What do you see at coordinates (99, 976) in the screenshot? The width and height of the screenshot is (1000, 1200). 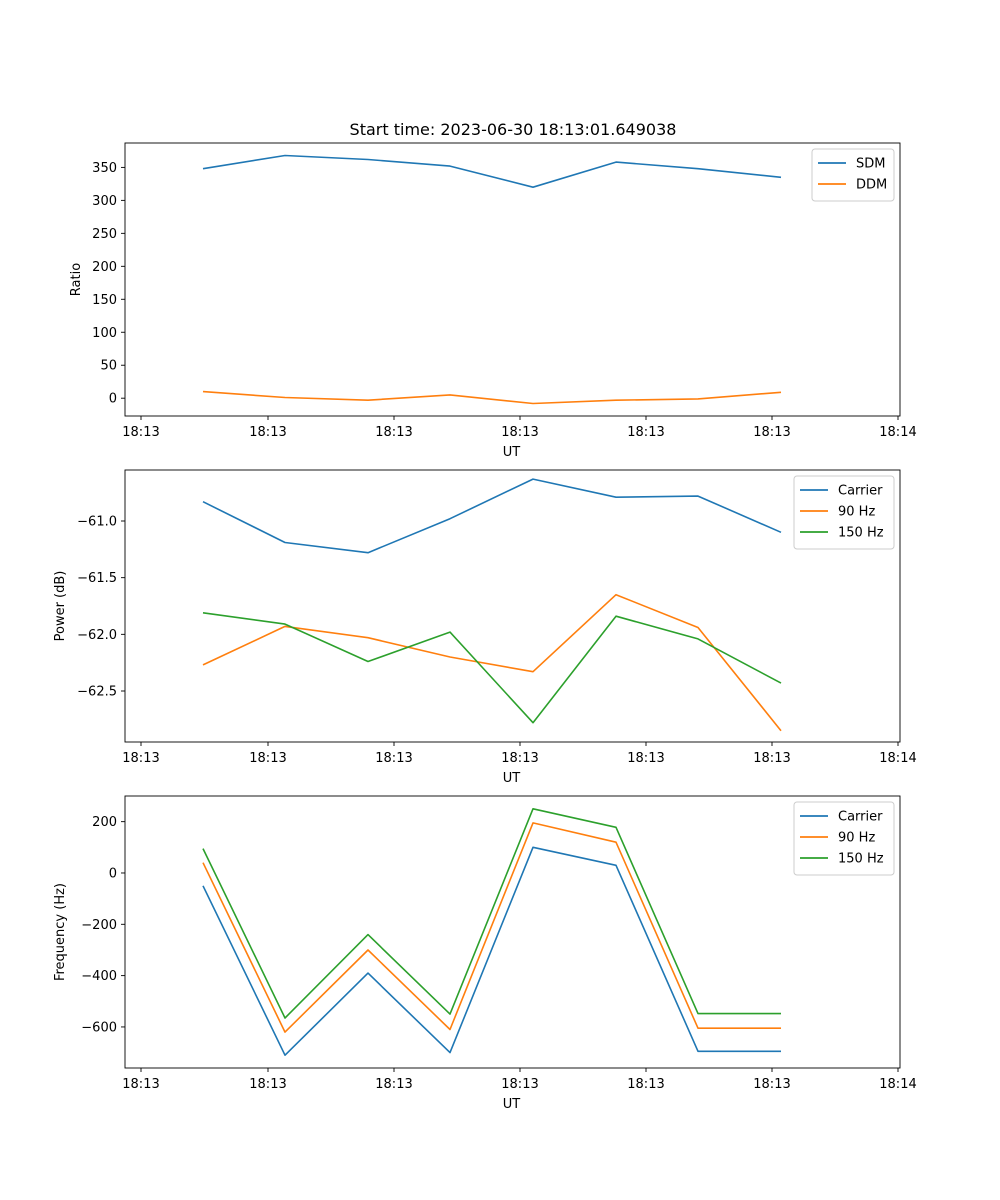 I see `y-tick-label: −400` at bounding box center [99, 976].